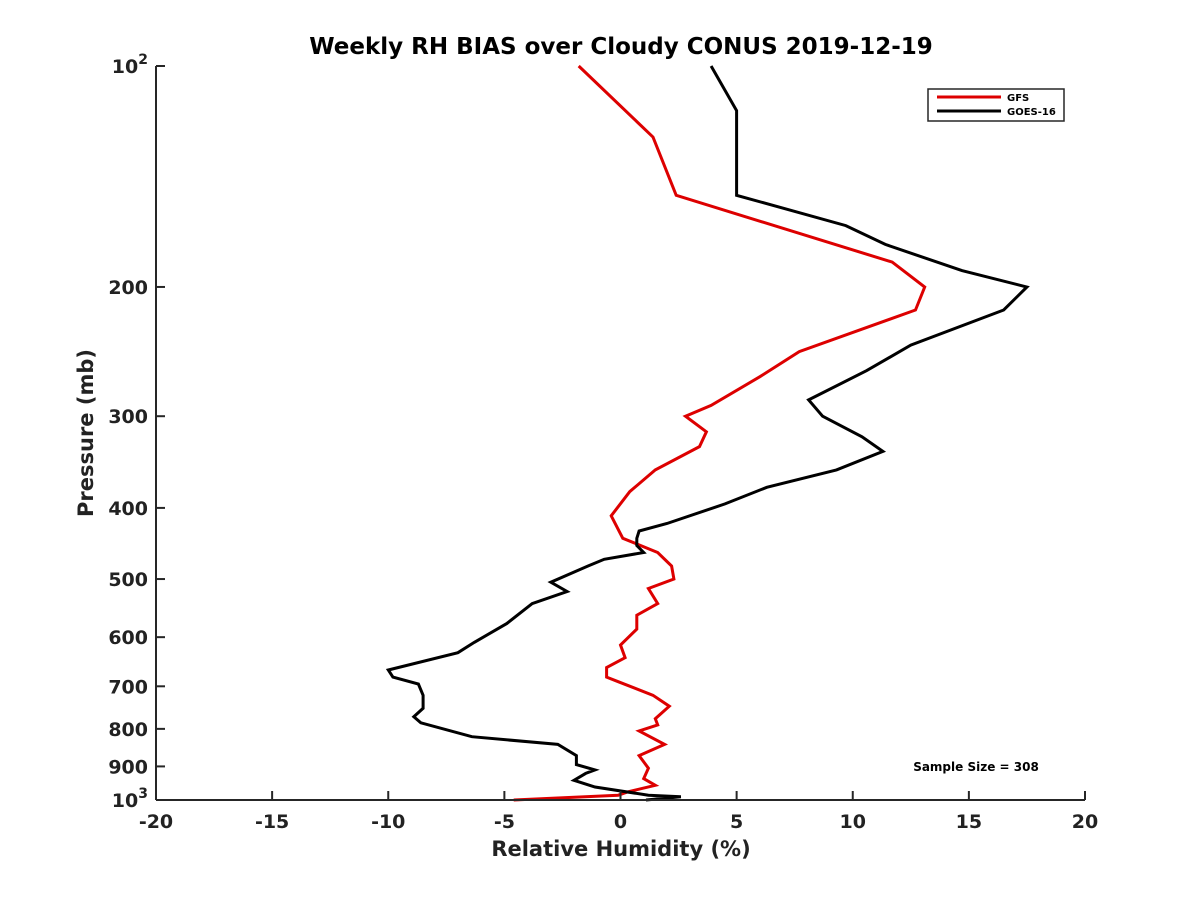  What do you see at coordinates (128, 580) in the screenshot?
I see `y-tick-label: 500` at bounding box center [128, 580].